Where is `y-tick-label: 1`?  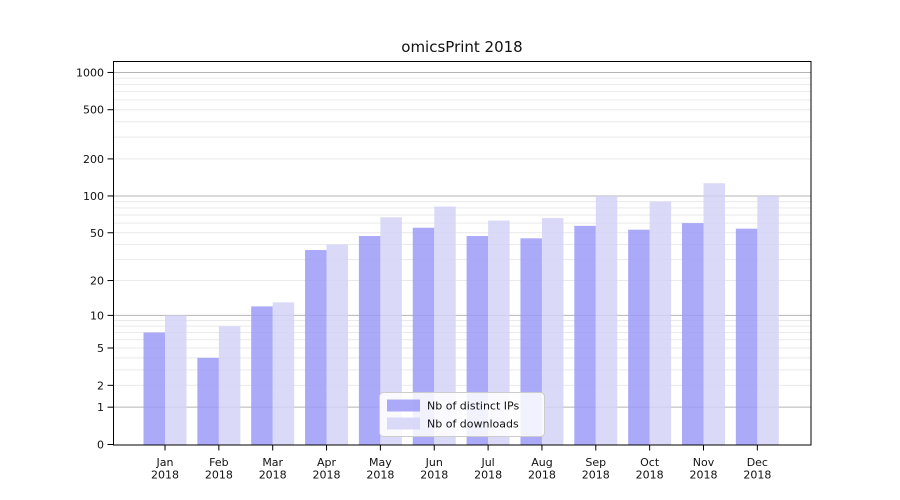 y-tick-label: 1 is located at coordinates (100, 407).